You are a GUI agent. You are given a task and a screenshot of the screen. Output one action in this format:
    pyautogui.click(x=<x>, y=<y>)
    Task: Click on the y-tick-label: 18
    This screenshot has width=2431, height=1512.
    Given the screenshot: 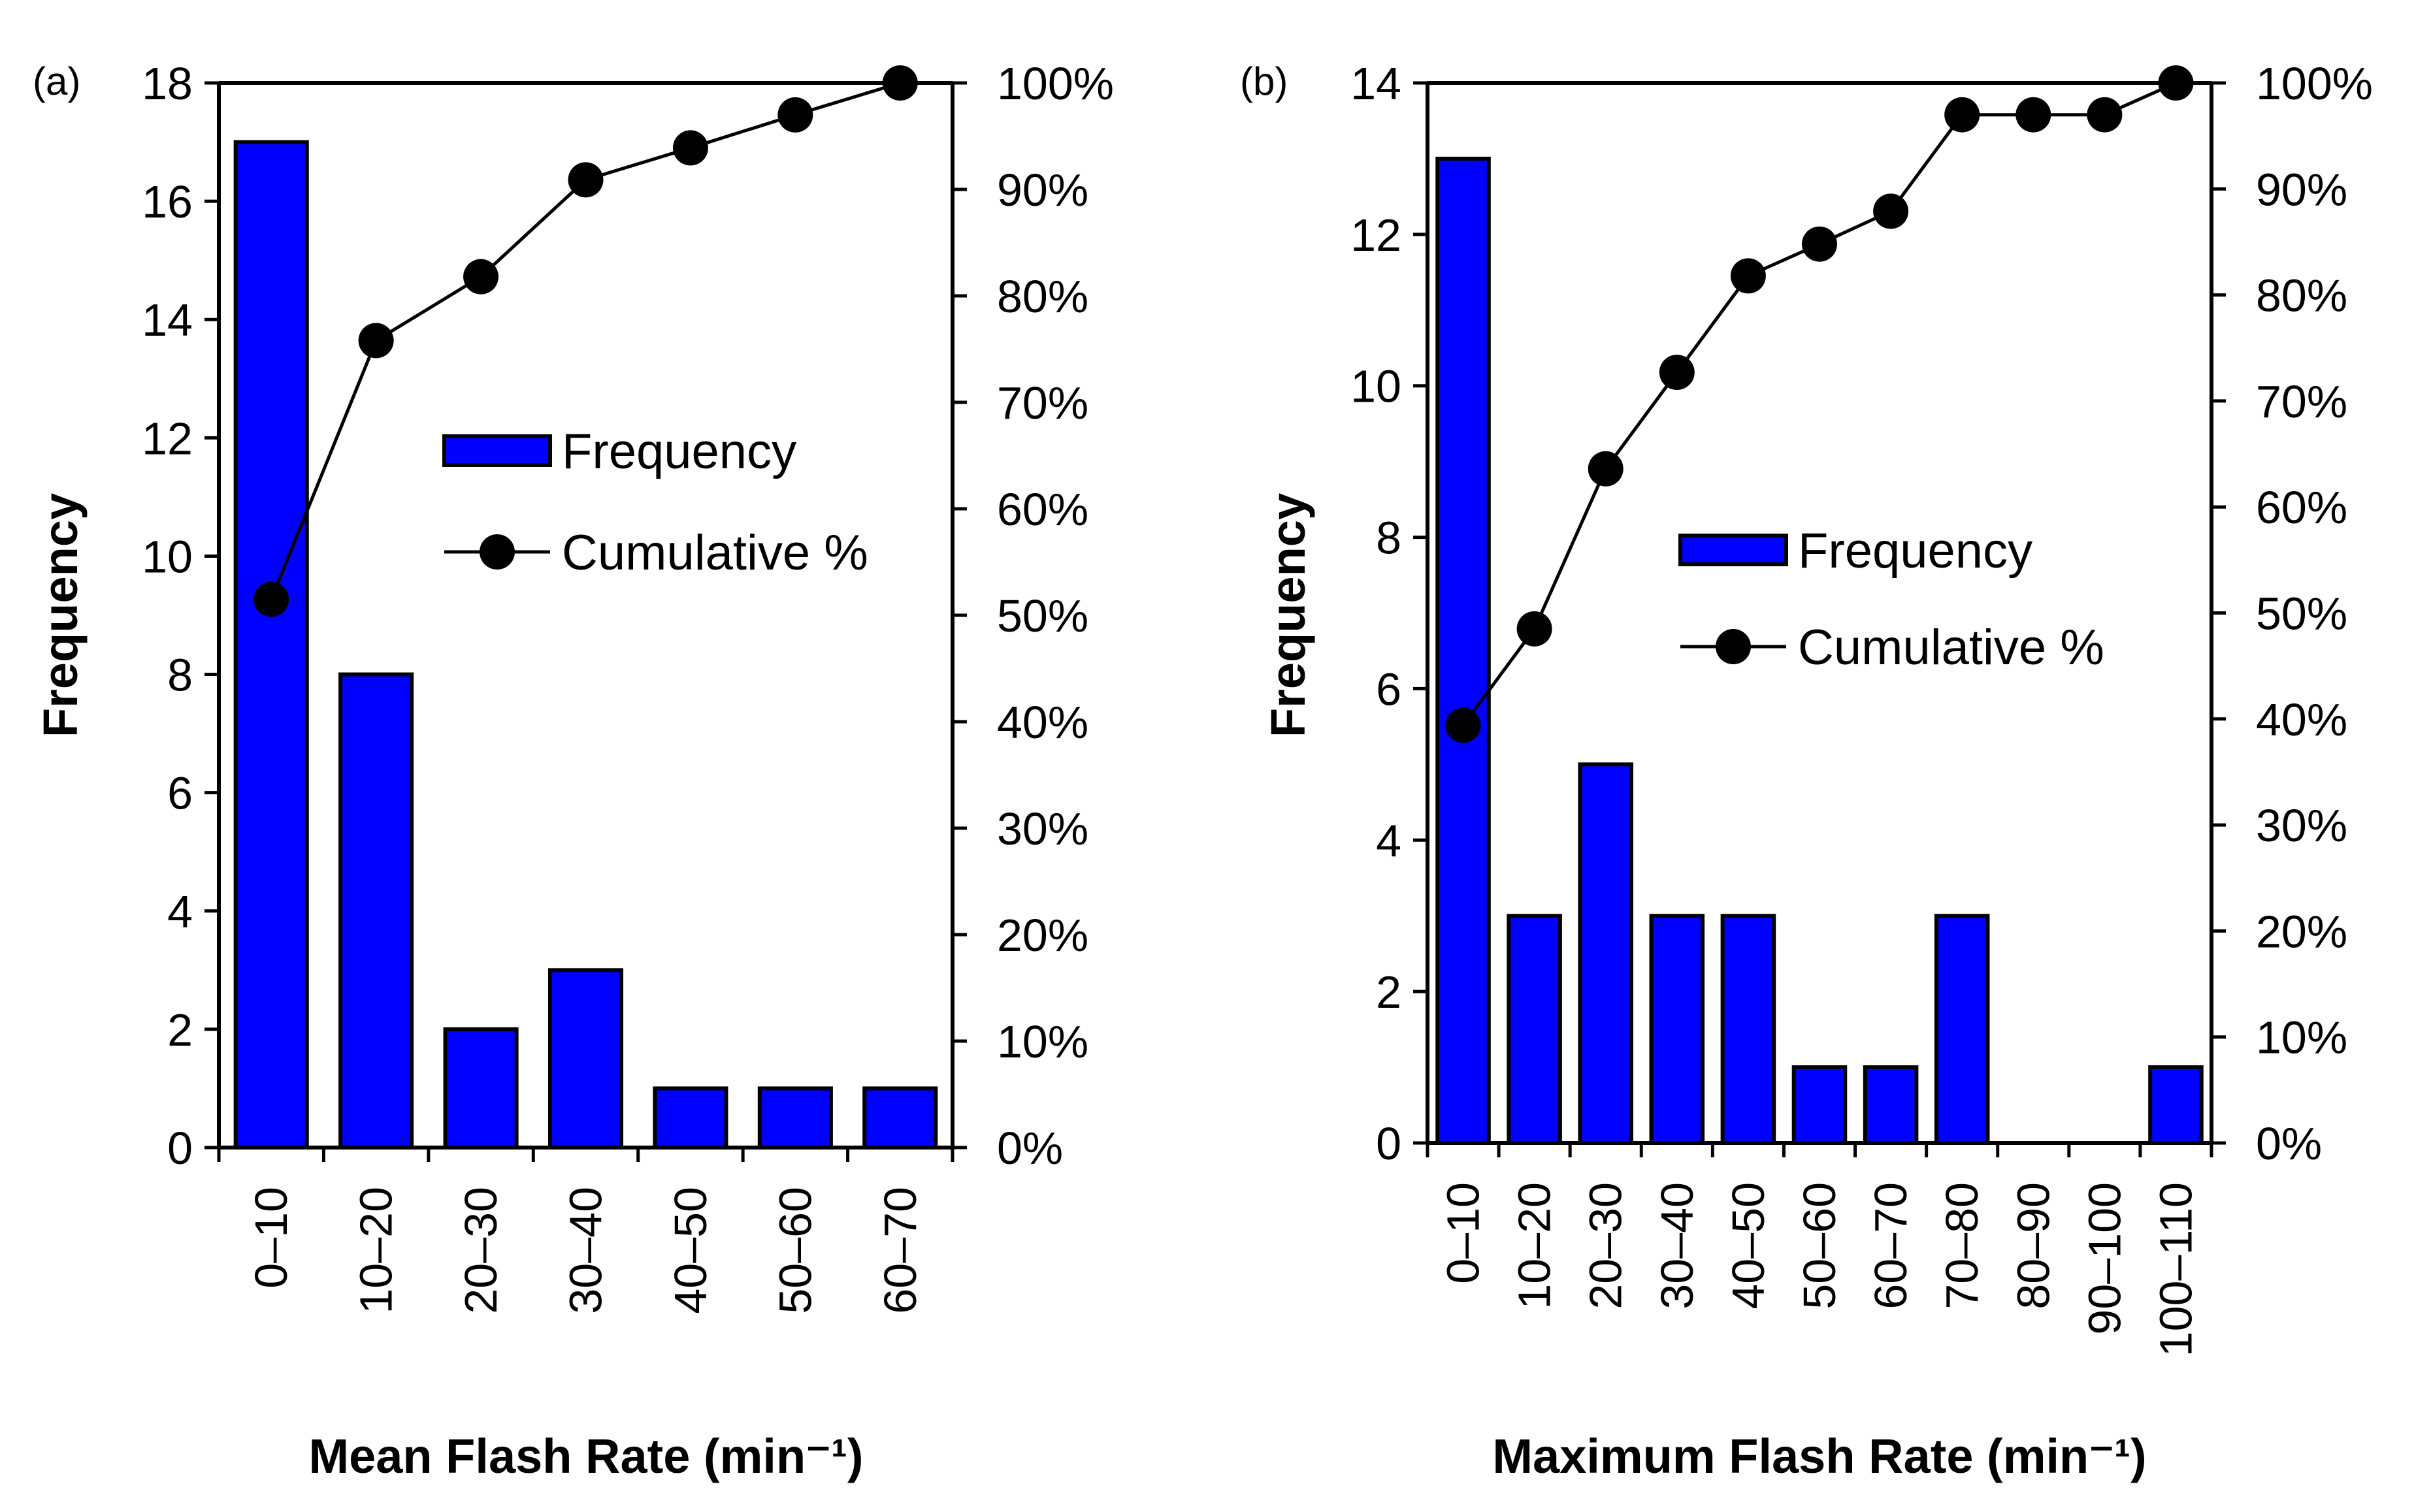 What is the action you would take?
    pyautogui.click(x=167, y=83)
    